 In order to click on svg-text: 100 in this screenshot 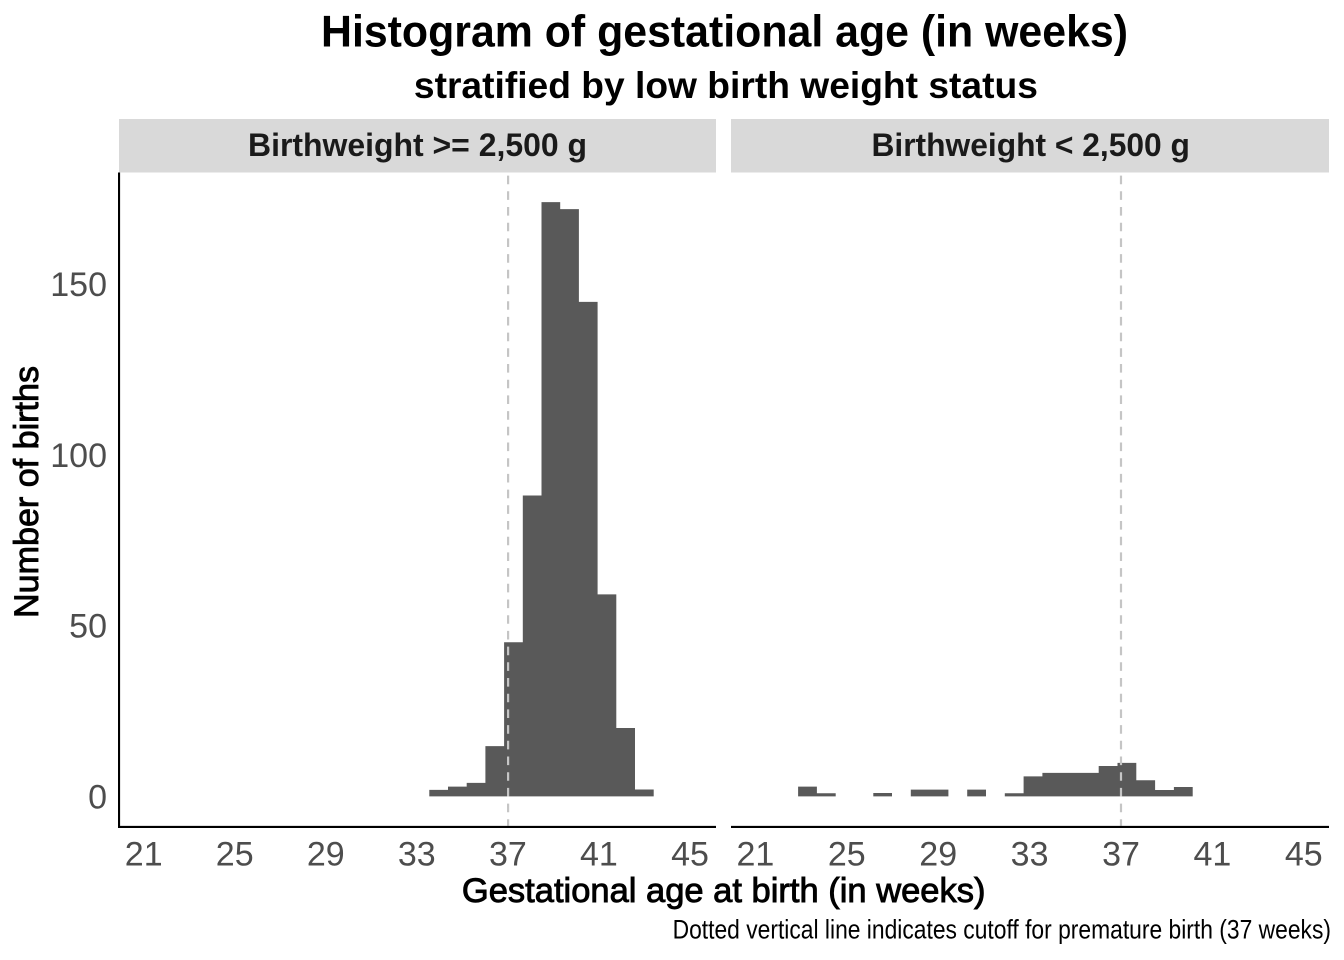, I will do `click(78, 456)`.